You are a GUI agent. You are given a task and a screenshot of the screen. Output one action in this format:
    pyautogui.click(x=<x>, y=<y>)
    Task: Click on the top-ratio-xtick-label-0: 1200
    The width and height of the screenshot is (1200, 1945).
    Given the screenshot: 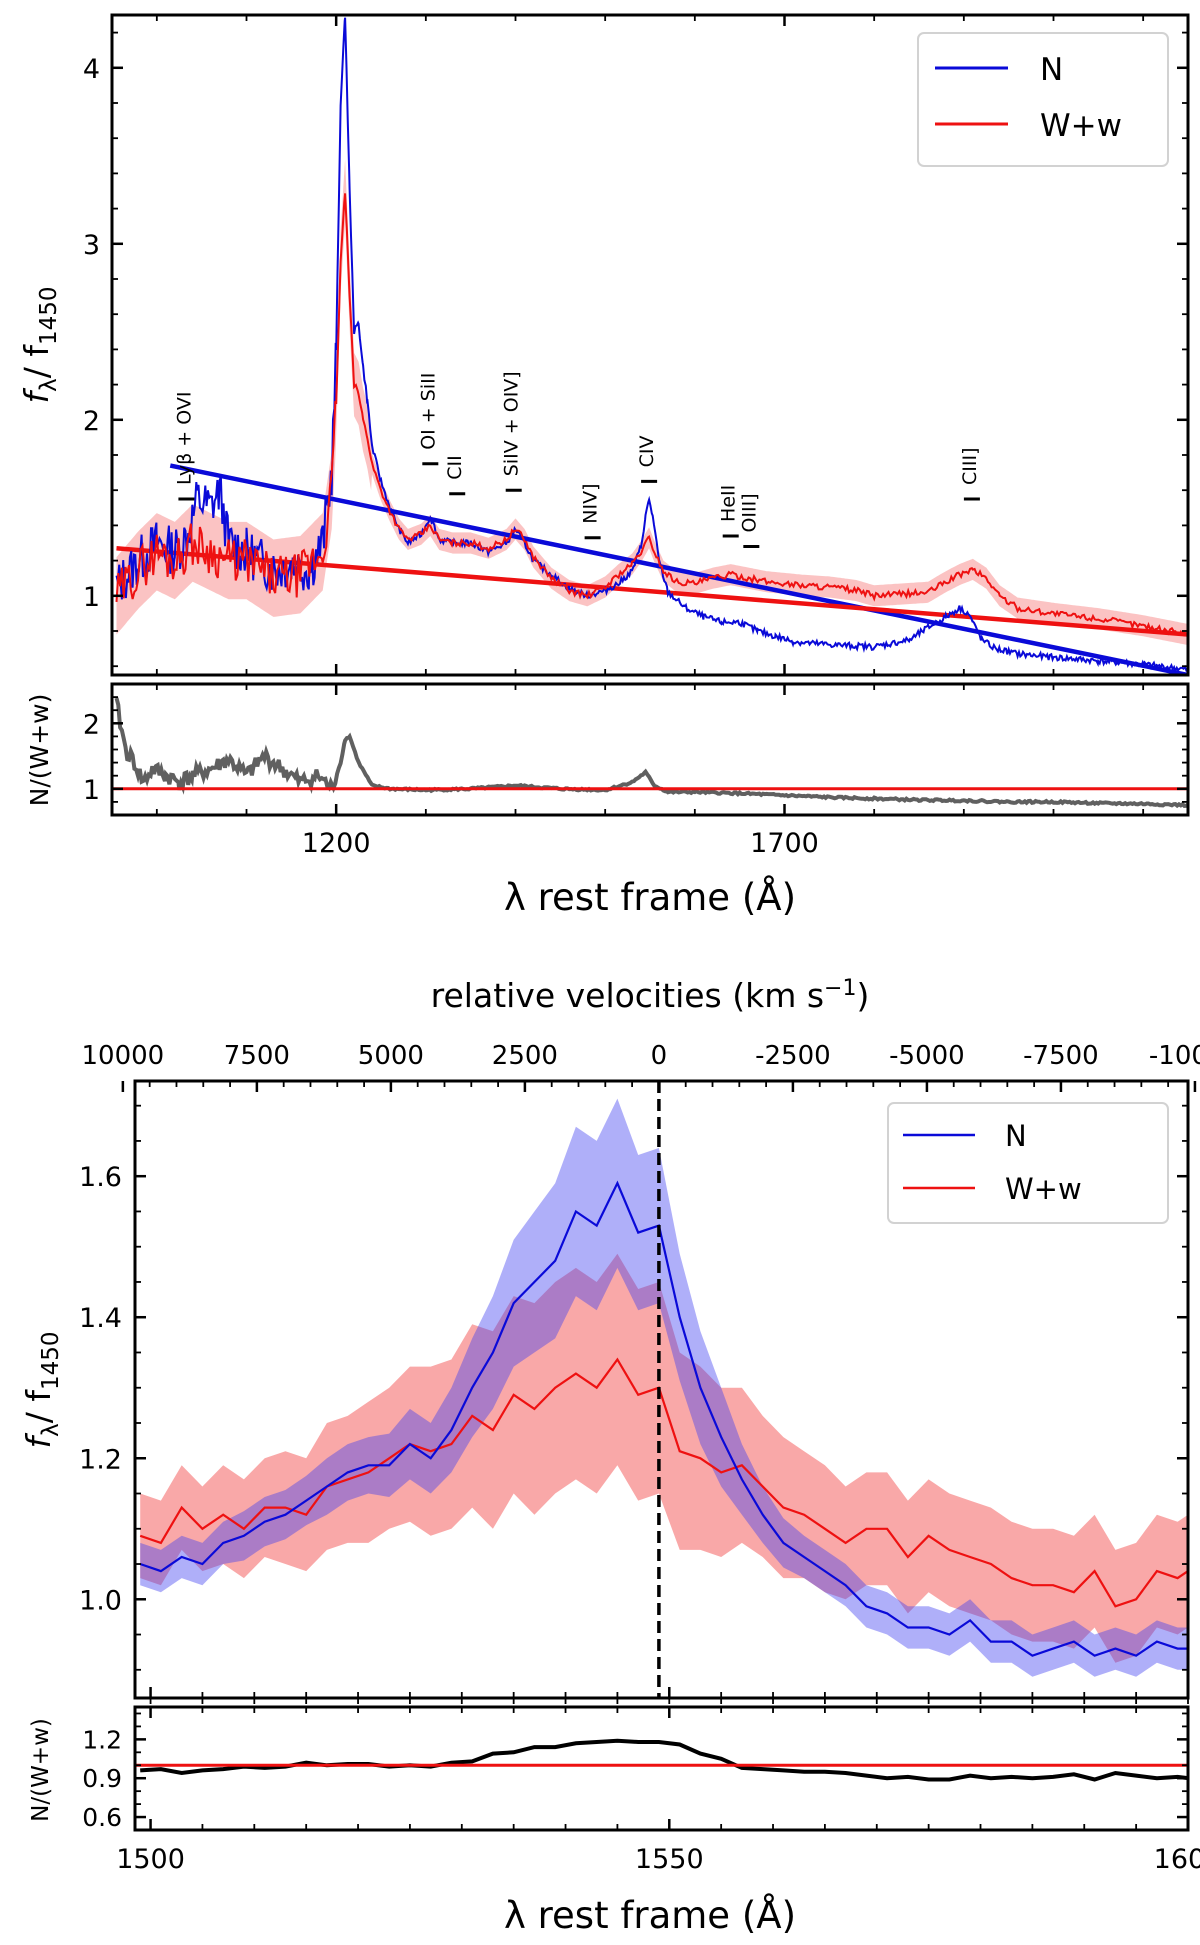 What is the action you would take?
    pyautogui.click(x=336, y=843)
    